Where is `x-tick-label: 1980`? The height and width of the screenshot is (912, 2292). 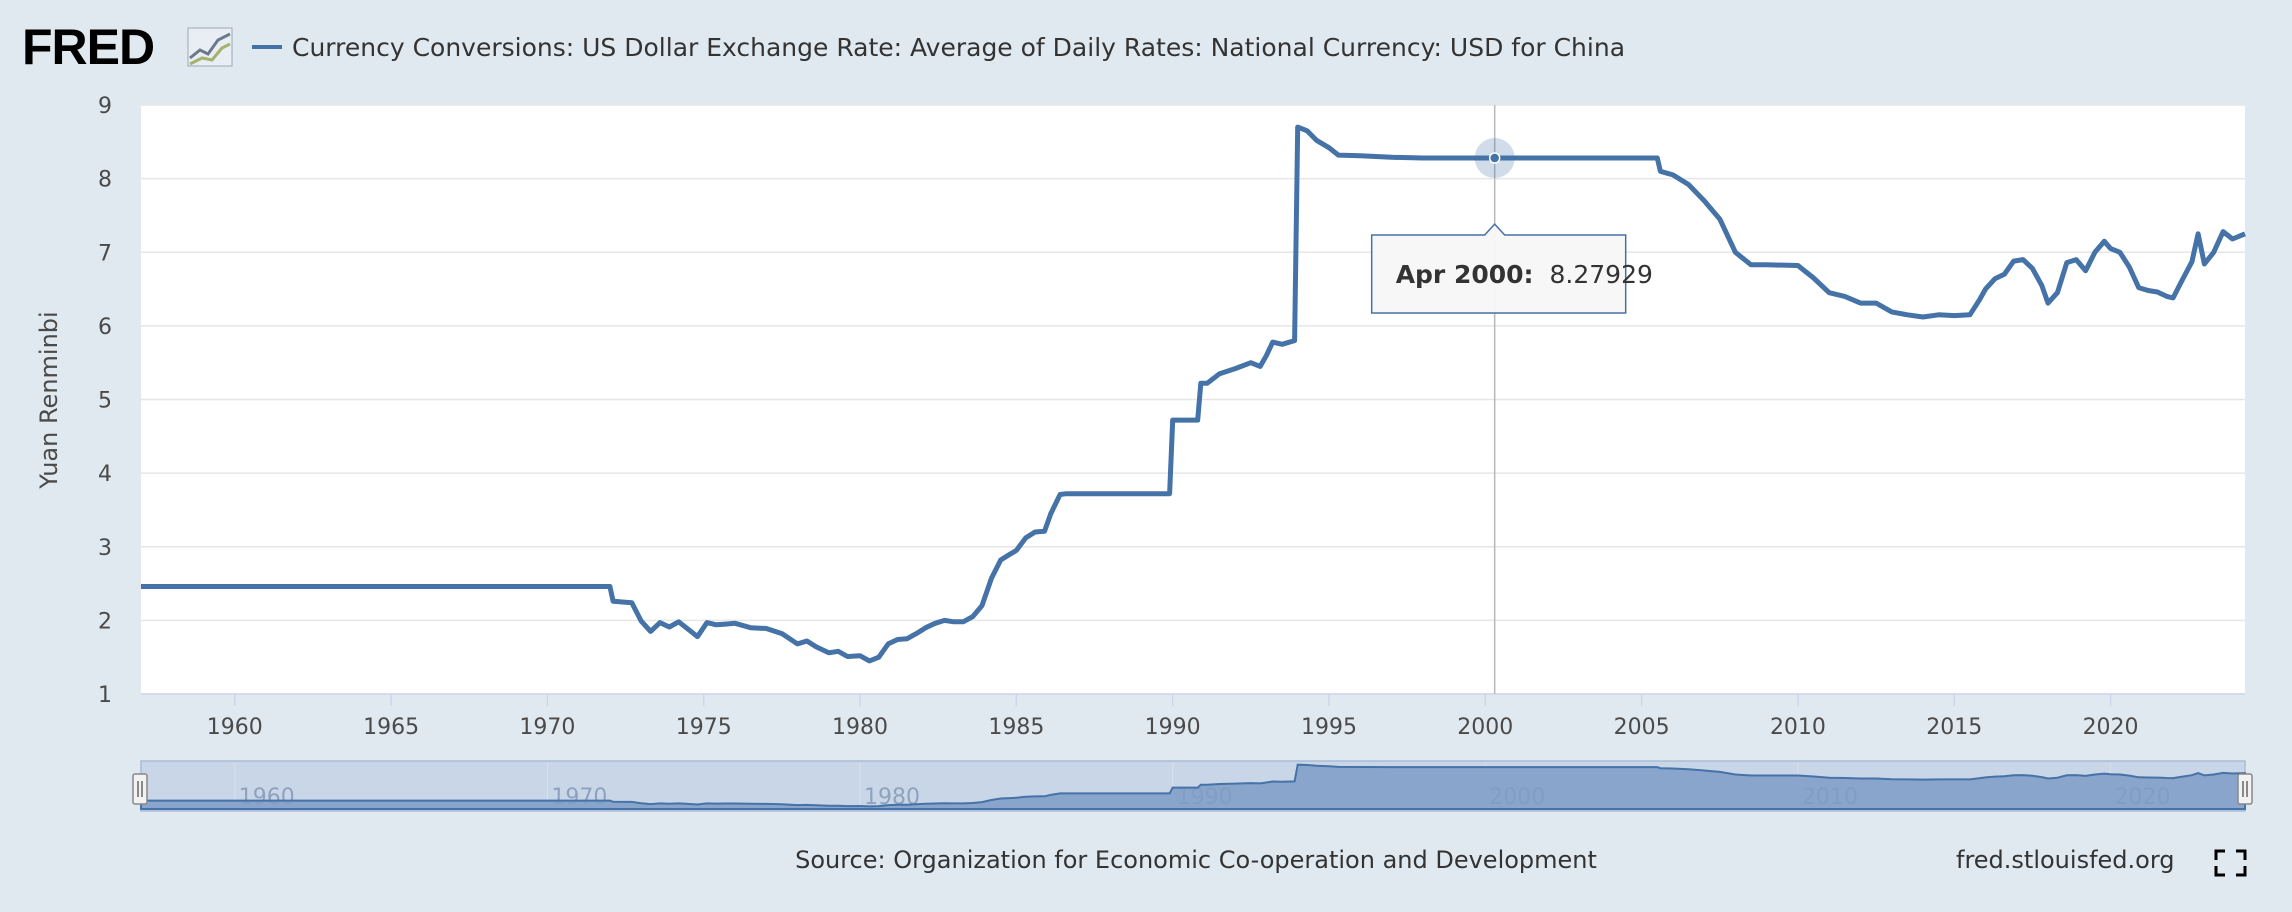
x-tick-label: 1980 is located at coordinates (860, 727).